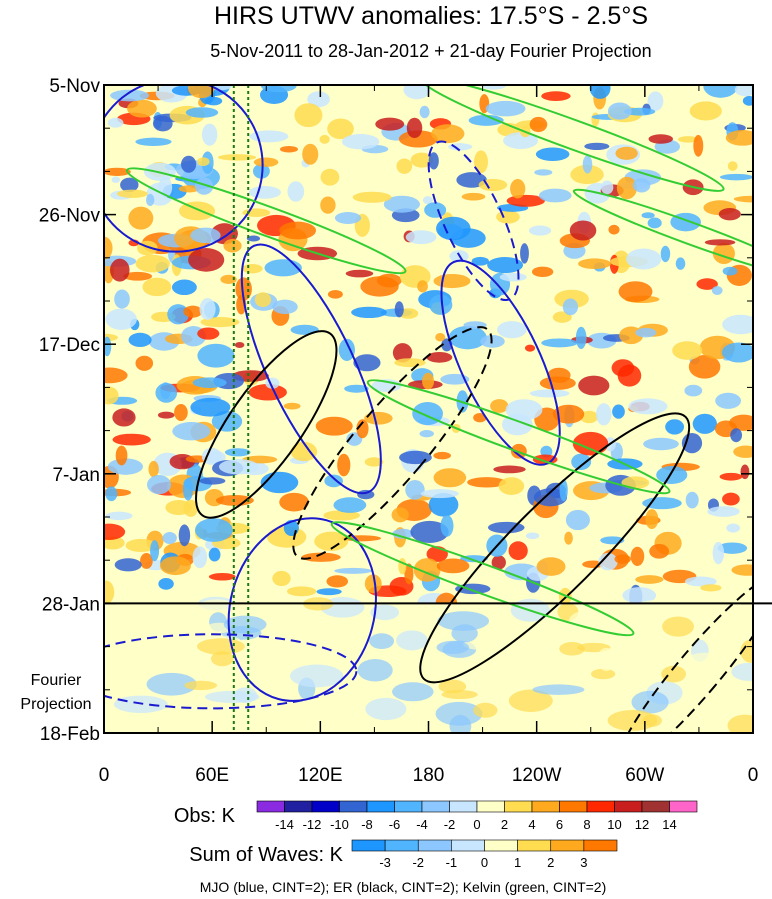  I want to click on projection-label-line2: Projection, so click(55, 704).